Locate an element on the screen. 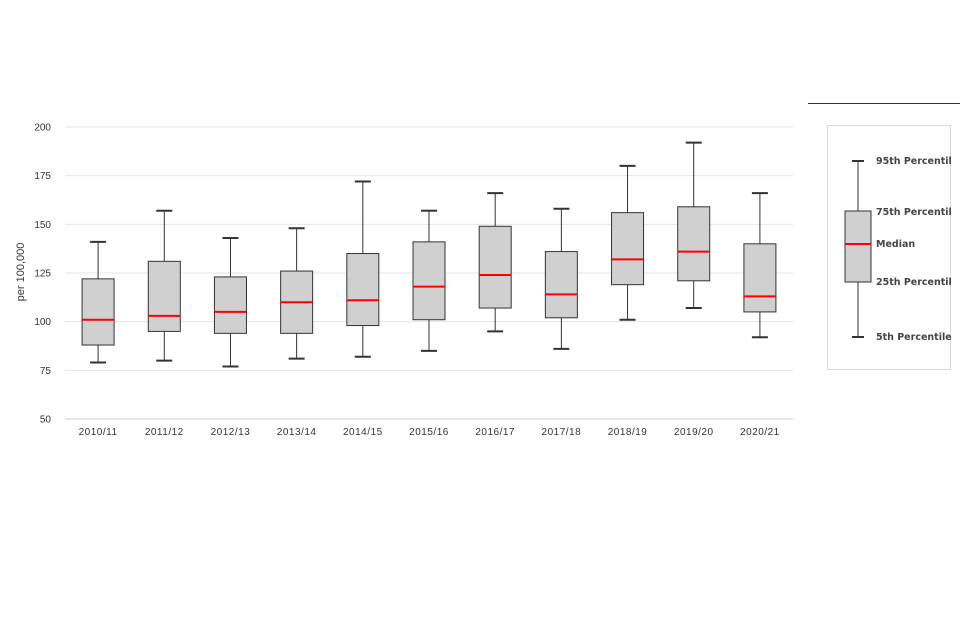 This screenshot has height=640, width=960. y-axis-ticks: 50 75 100 125 150 175 200 is located at coordinates (42, 274).